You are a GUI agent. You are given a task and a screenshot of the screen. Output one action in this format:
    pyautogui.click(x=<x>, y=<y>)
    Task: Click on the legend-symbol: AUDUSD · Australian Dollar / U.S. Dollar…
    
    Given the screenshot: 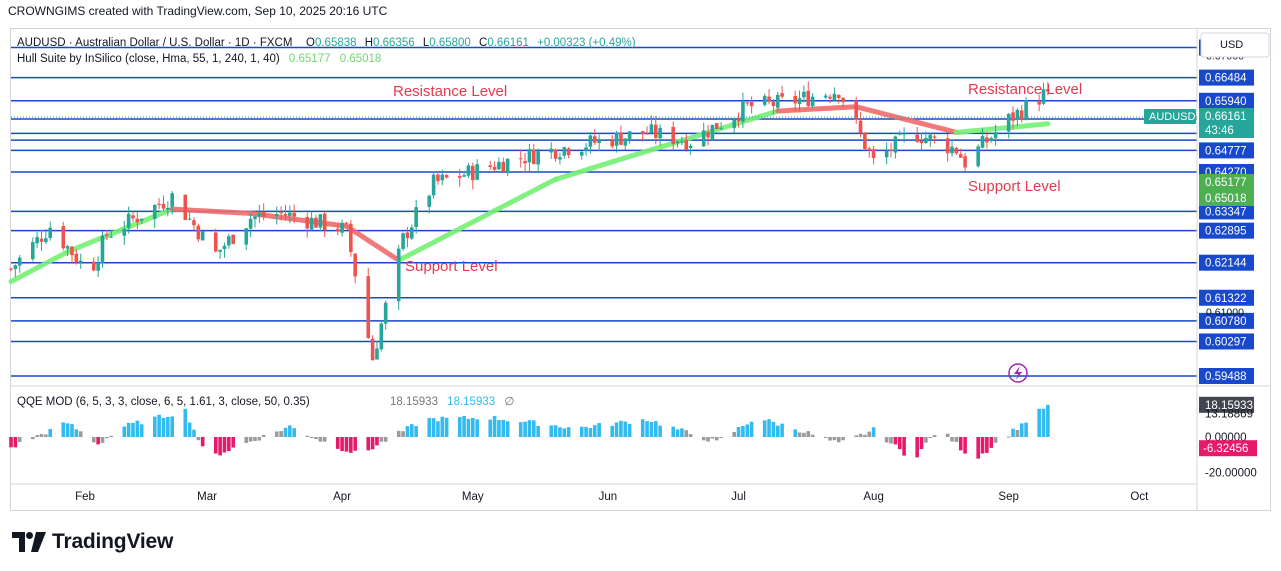 What is the action you would take?
    pyautogui.click(x=154, y=43)
    